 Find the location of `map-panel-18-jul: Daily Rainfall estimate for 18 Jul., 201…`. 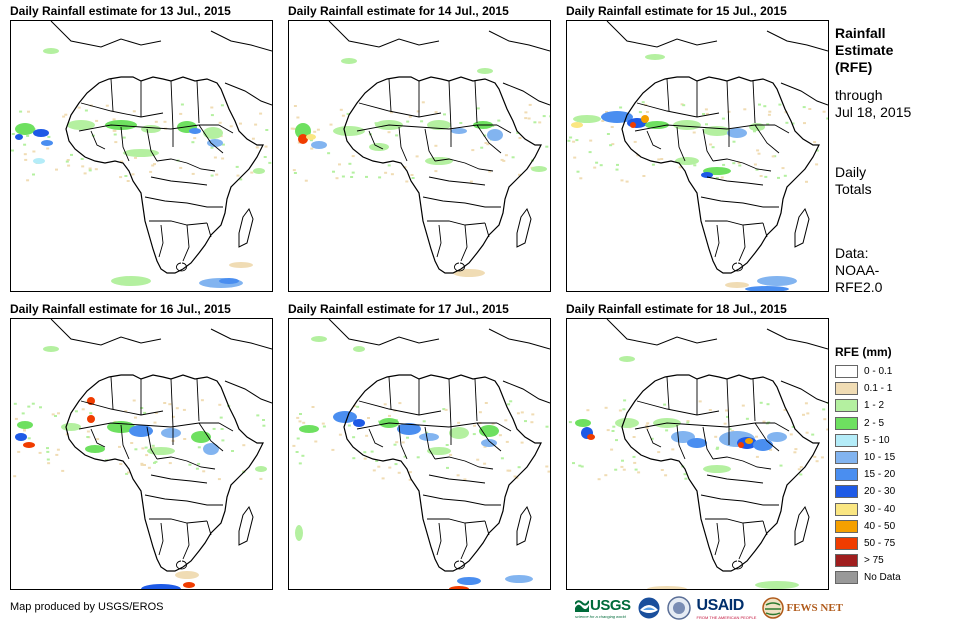

map-panel-18-jul: Daily Rainfall estimate for 18 Jul., 201… is located at coordinates (697, 446).